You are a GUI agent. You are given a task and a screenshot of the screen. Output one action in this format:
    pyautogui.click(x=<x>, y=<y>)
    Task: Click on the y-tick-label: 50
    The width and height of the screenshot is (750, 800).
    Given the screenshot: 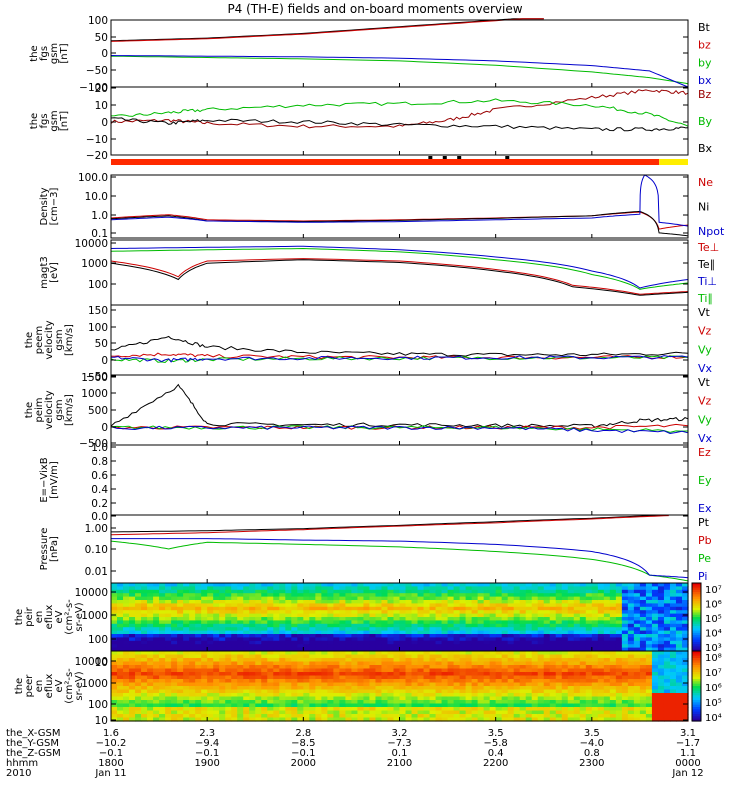 What is the action you would take?
    pyautogui.click(x=101, y=344)
    